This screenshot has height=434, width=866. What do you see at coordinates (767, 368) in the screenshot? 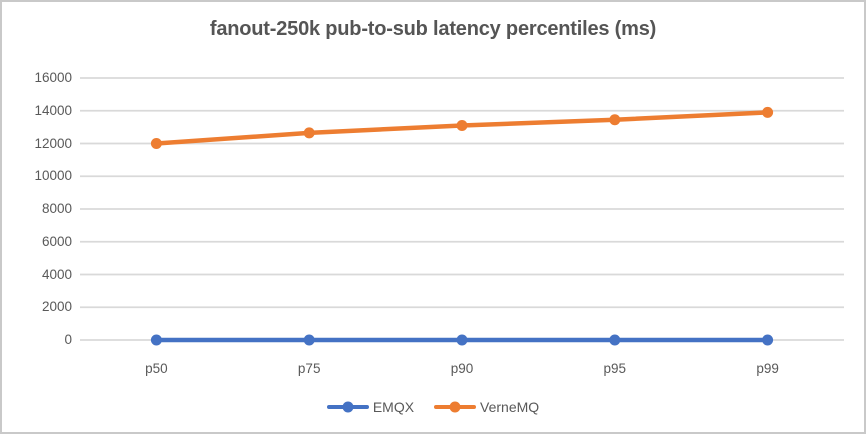
I see `x-axis-tick-label: p99` at bounding box center [767, 368].